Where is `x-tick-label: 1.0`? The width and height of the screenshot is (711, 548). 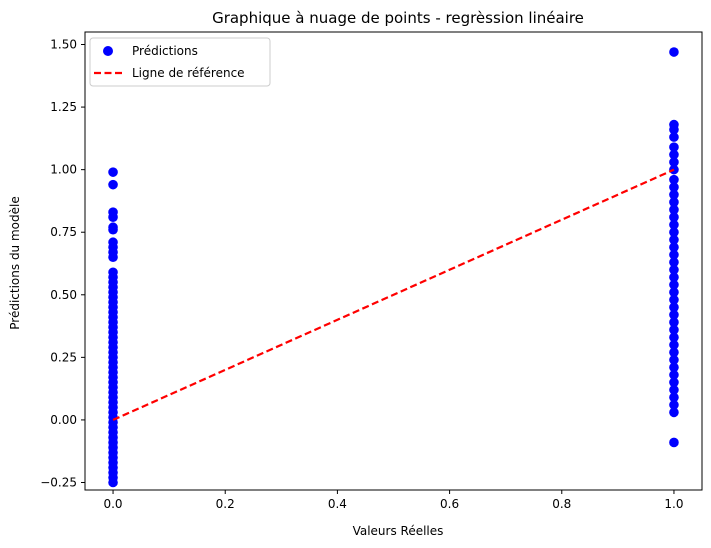 x-tick-label: 1.0 is located at coordinates (673, 504).